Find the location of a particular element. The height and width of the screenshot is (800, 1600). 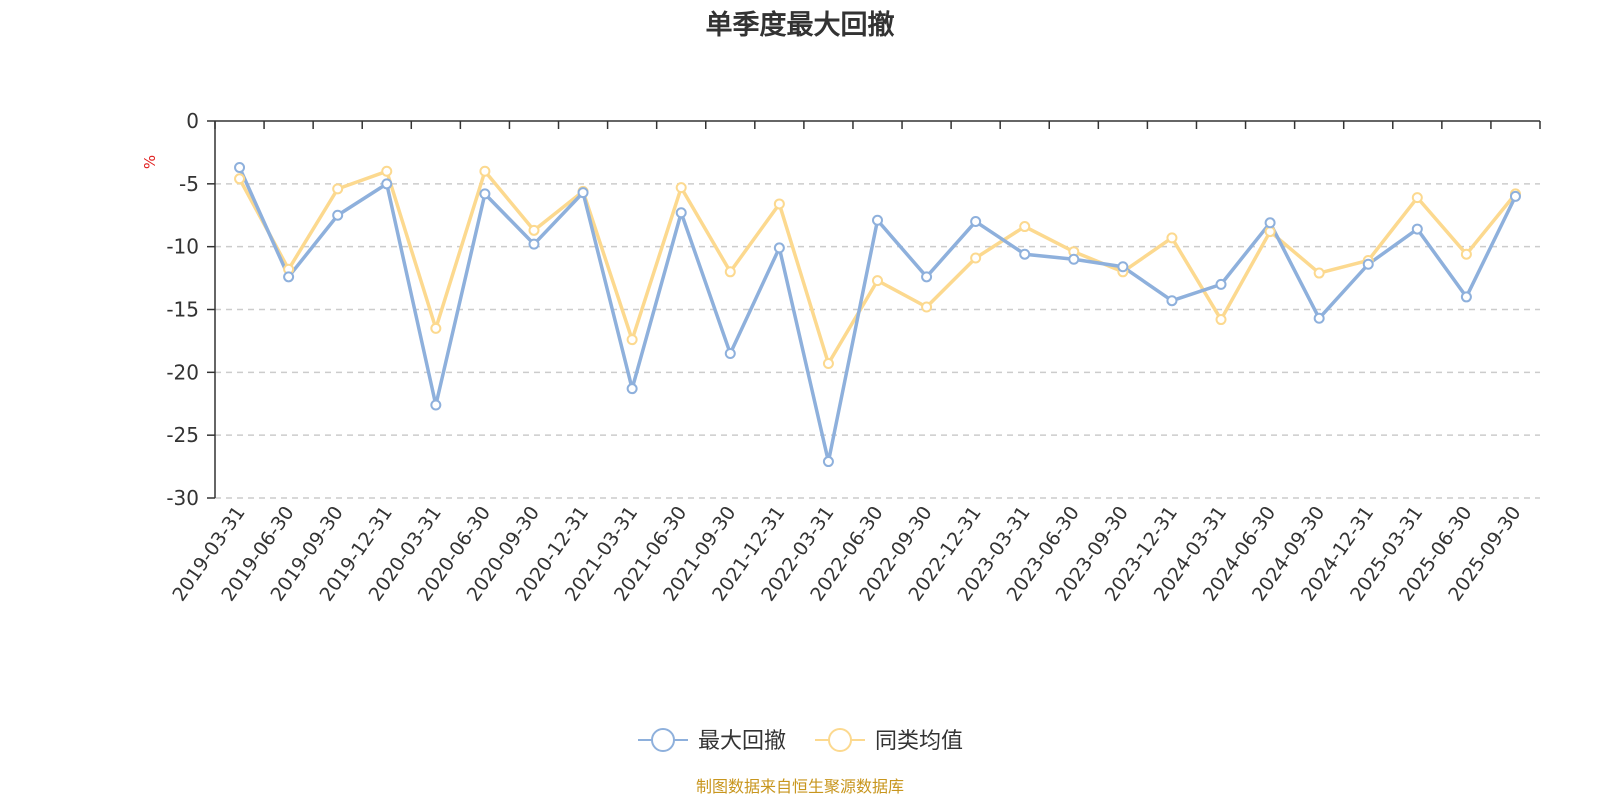

legend-item: 最大回撤 is located at coordinates (712, 741).